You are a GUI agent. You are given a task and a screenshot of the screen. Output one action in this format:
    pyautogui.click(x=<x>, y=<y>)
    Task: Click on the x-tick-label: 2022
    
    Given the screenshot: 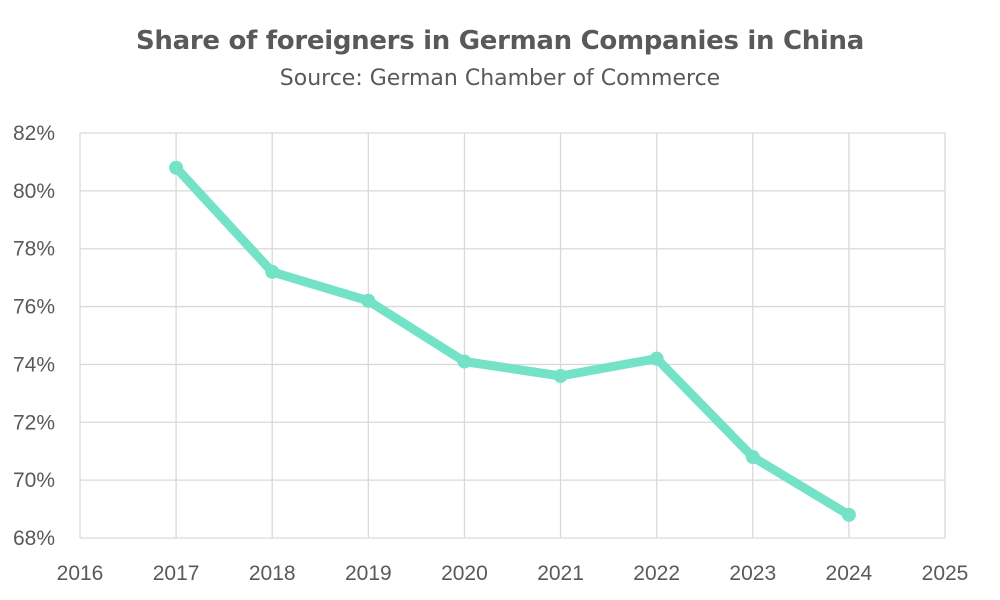 What is the action you would take?
    pyautogui.click(x=656, y=573)
    